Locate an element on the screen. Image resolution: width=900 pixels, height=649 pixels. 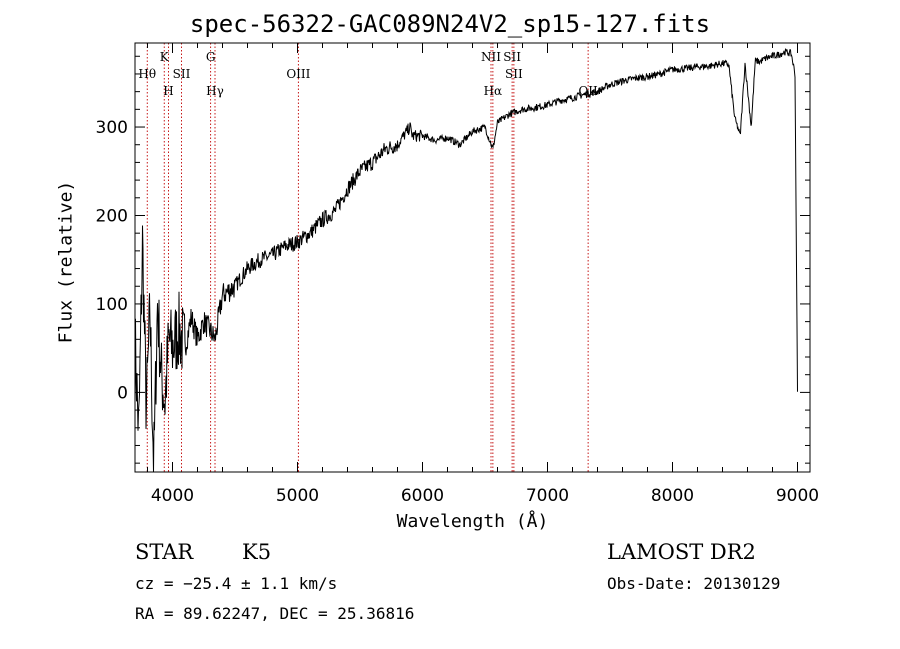
line-label-8: Hα is located at coordinates (493, 91).